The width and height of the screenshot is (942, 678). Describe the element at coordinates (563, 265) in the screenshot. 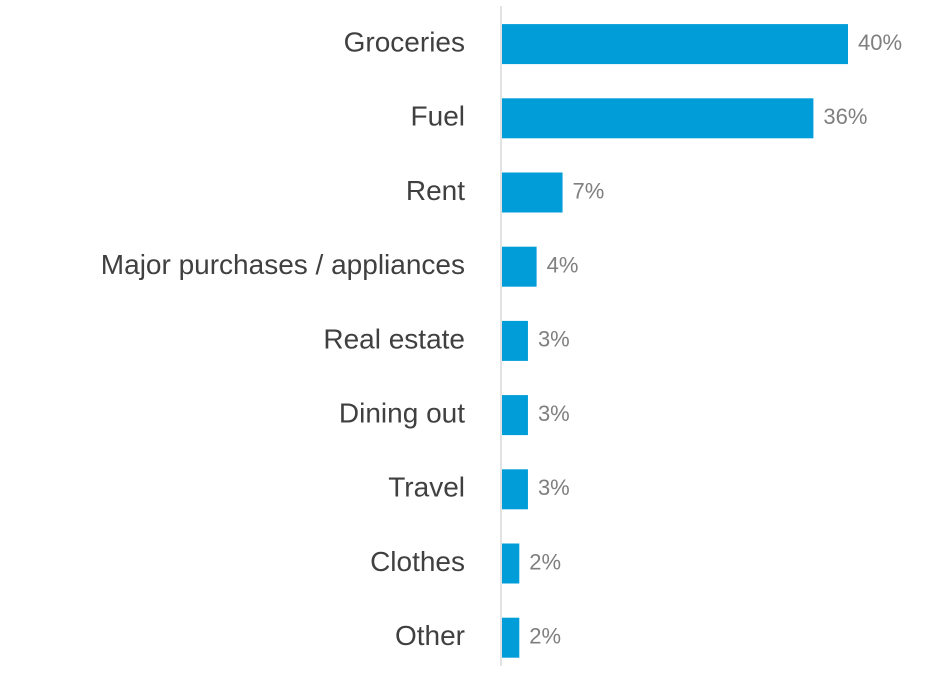

I see `value-label: 4%` at that location.